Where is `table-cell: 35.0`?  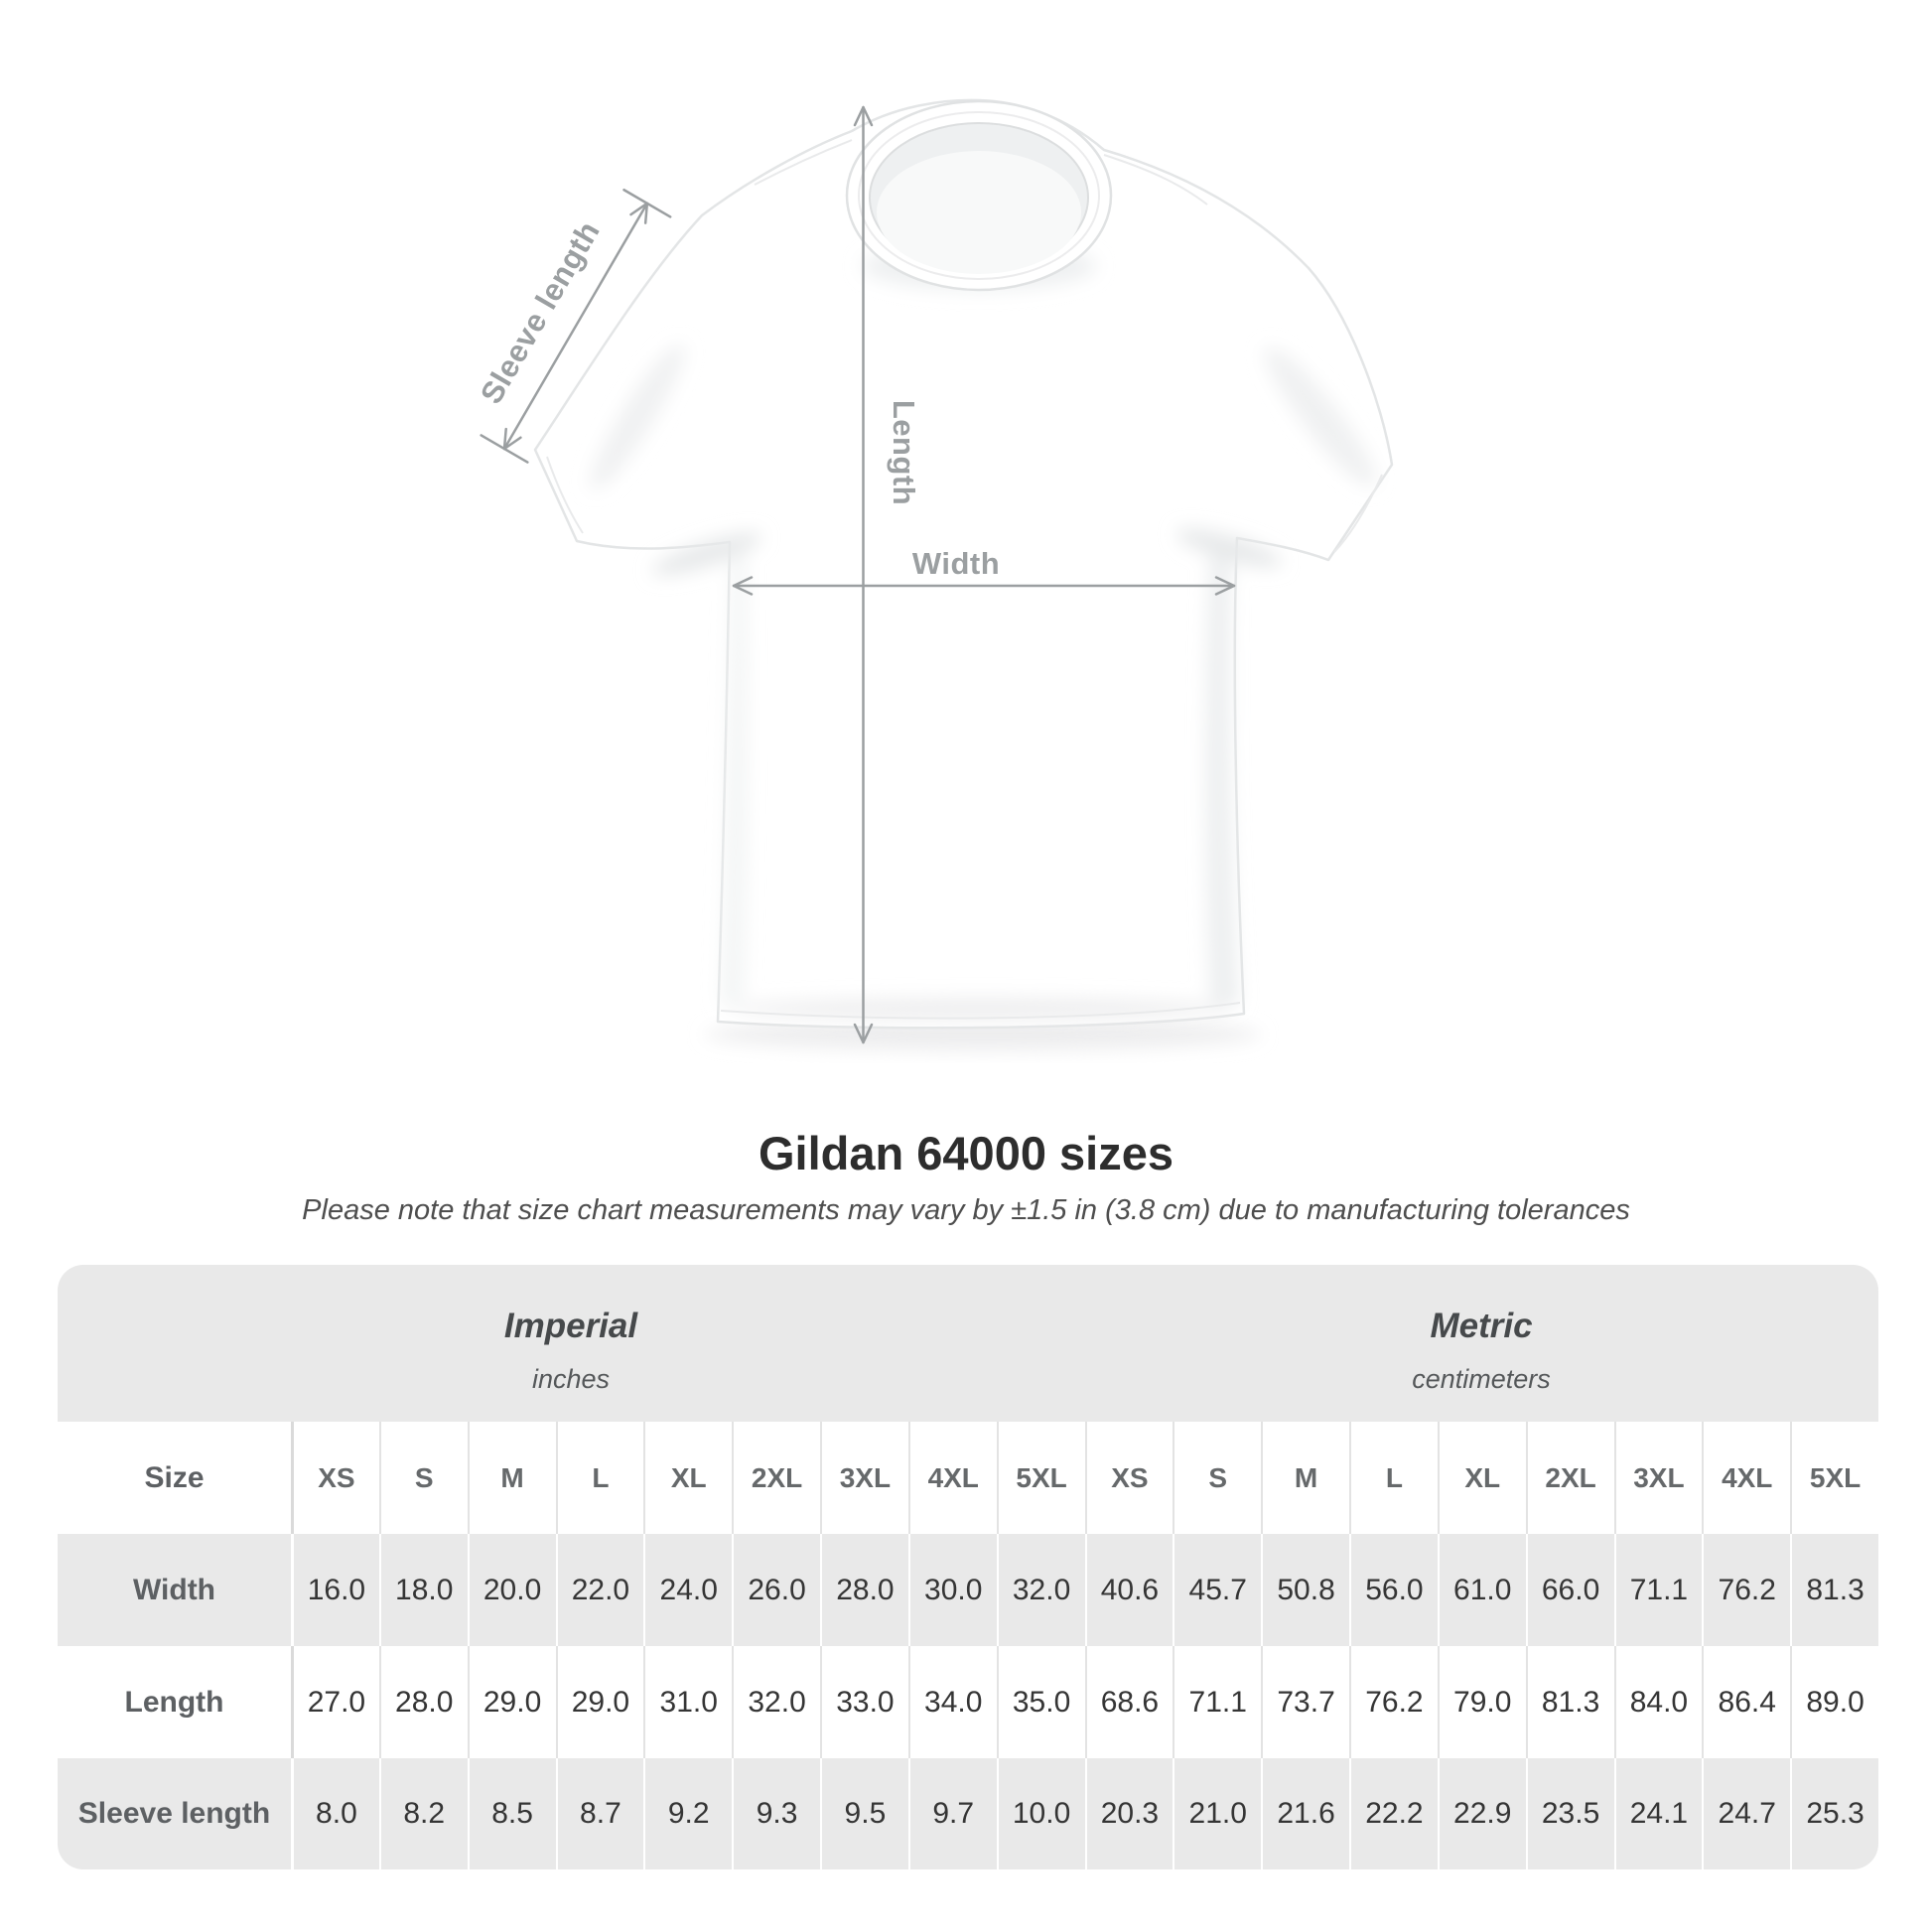 table-cell: 35.0 is located at coordinates (1040, 1702).